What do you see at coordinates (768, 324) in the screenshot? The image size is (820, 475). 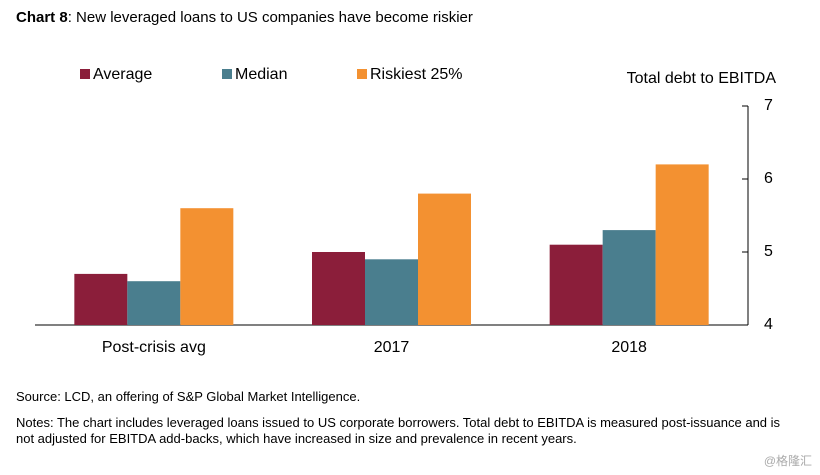 I see `y-tick-label: 4` at bounding box center [768, 324].